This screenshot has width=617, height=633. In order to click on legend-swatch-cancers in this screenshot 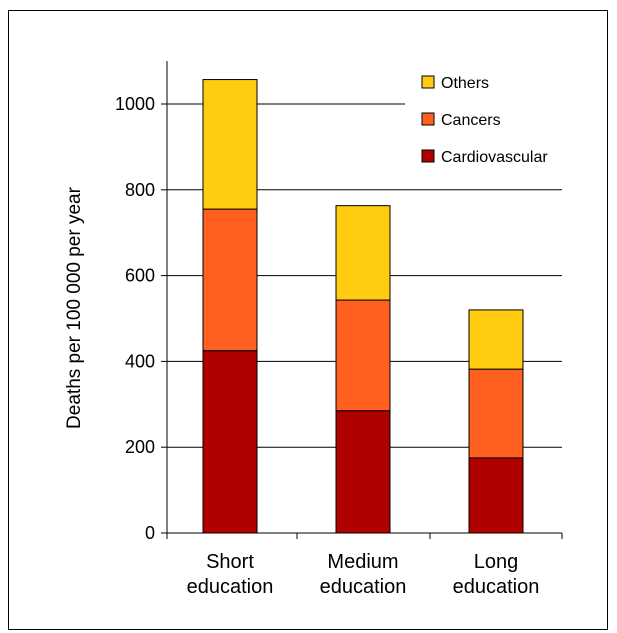, I will do `click(428, 119)`.